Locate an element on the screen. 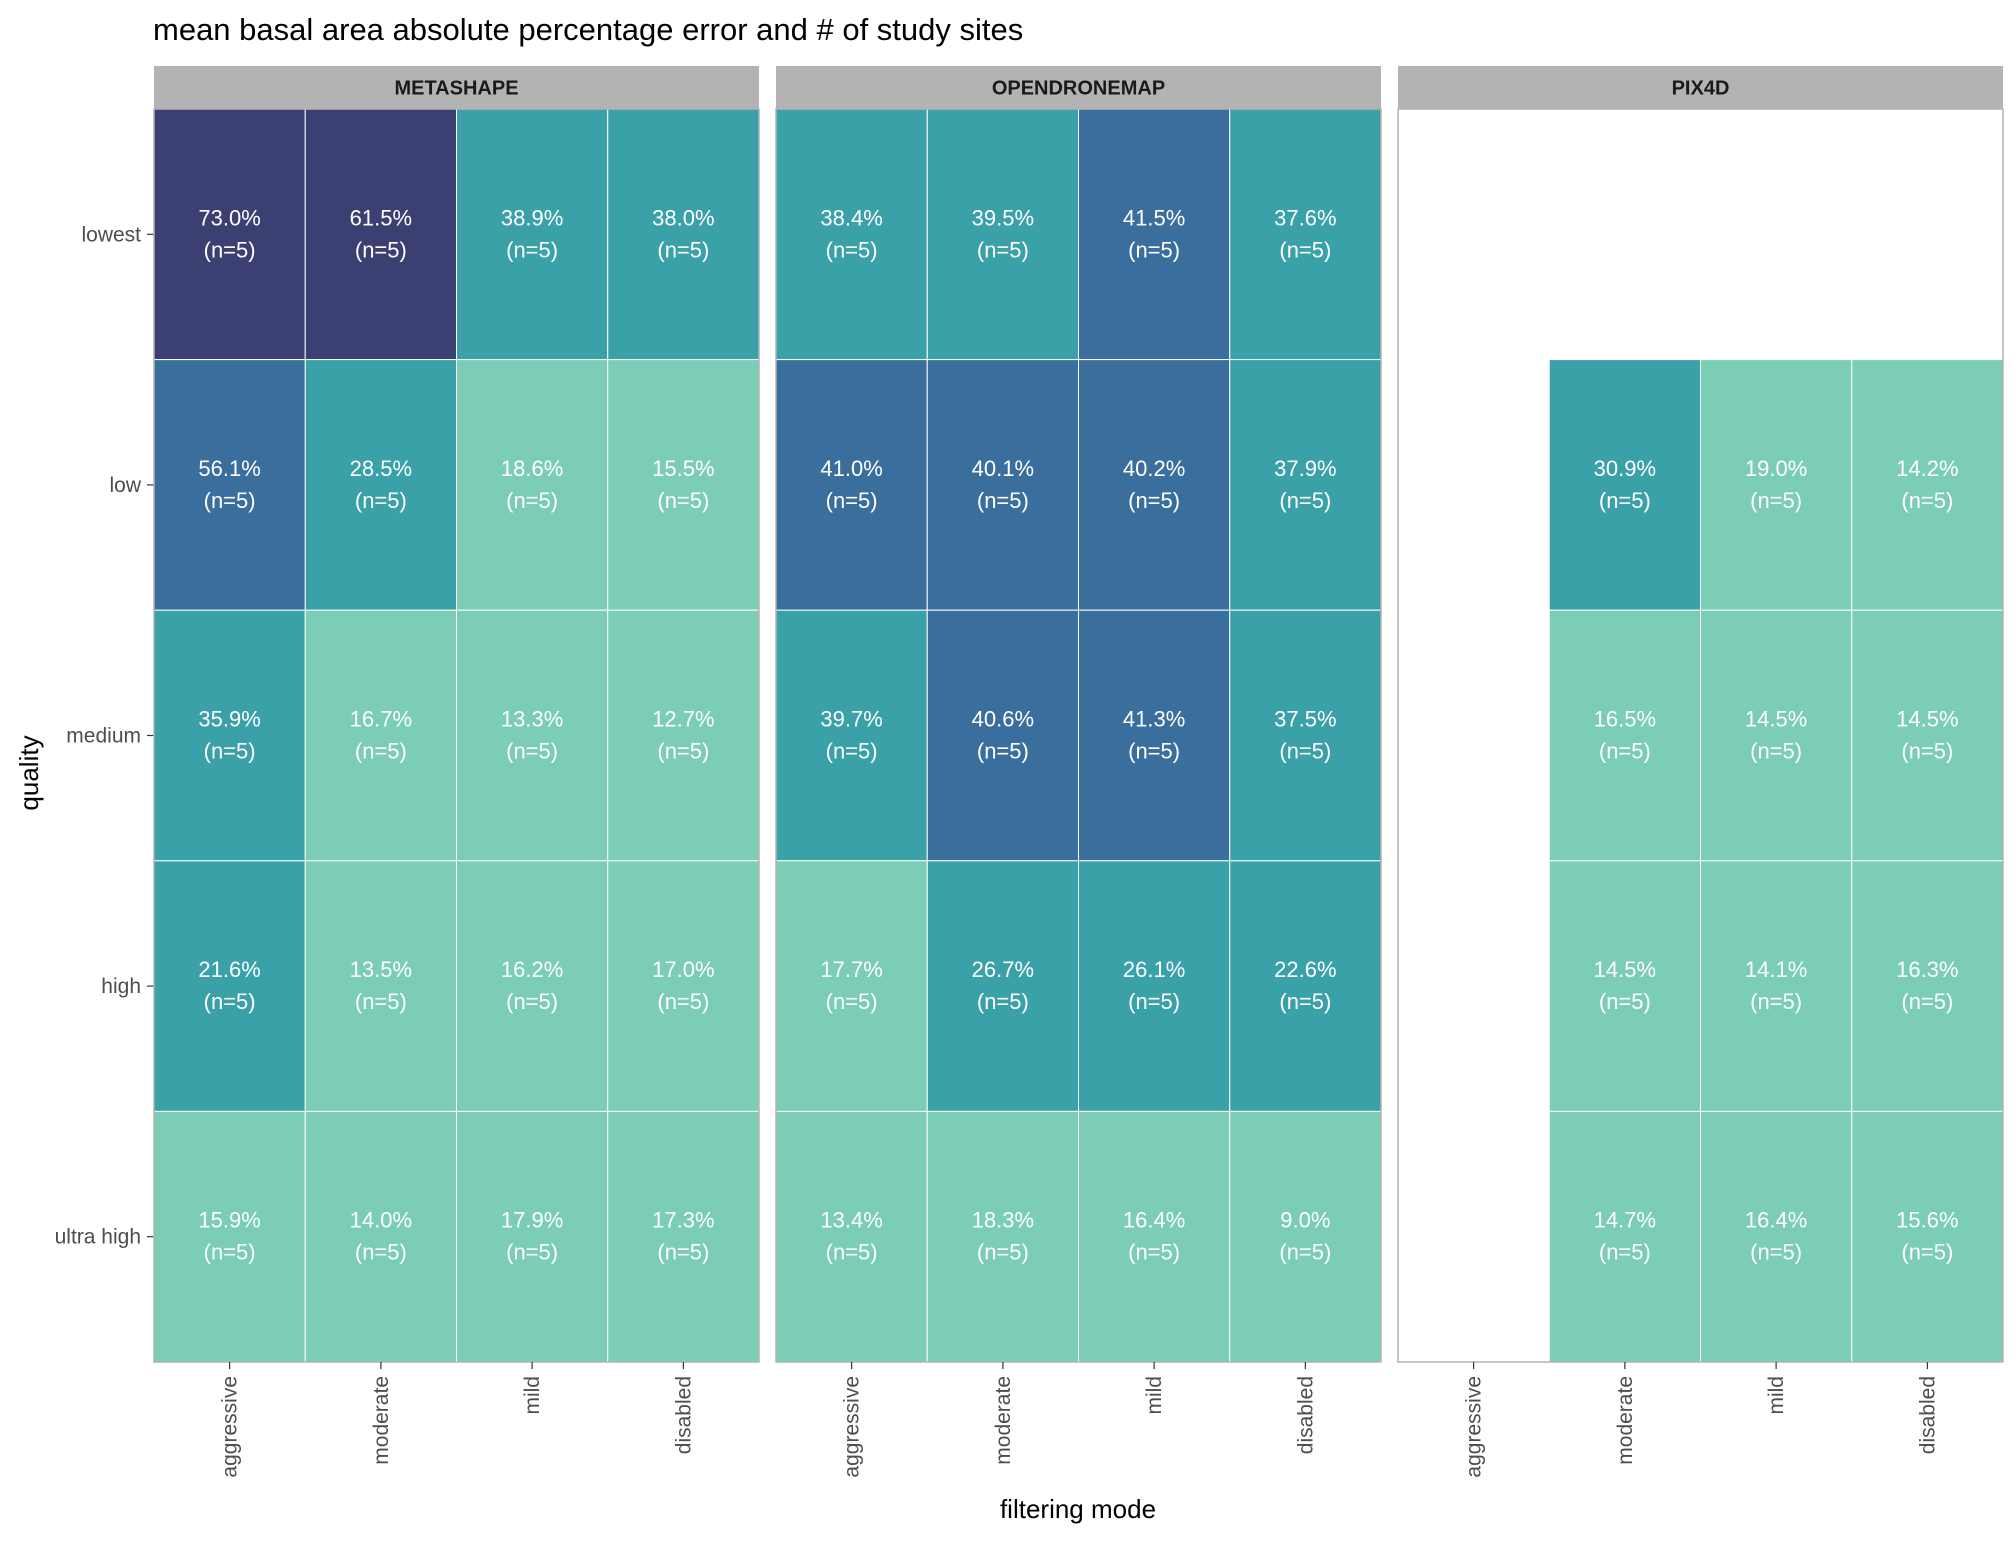 This screenshot has width=2016, height=1541. cell-value-label: 13.4% is located at coordinates (851, 1220).